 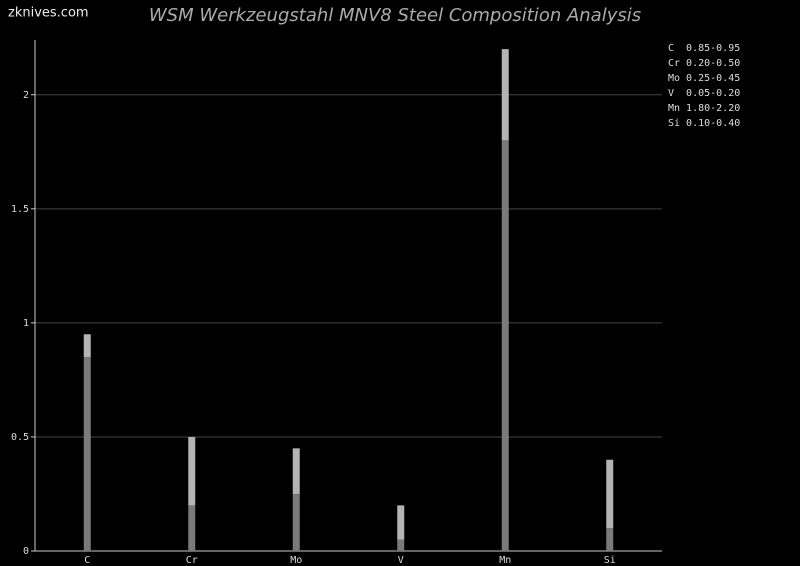 I want to click on x-tick-label: Cr, so click(x=192, y=560).